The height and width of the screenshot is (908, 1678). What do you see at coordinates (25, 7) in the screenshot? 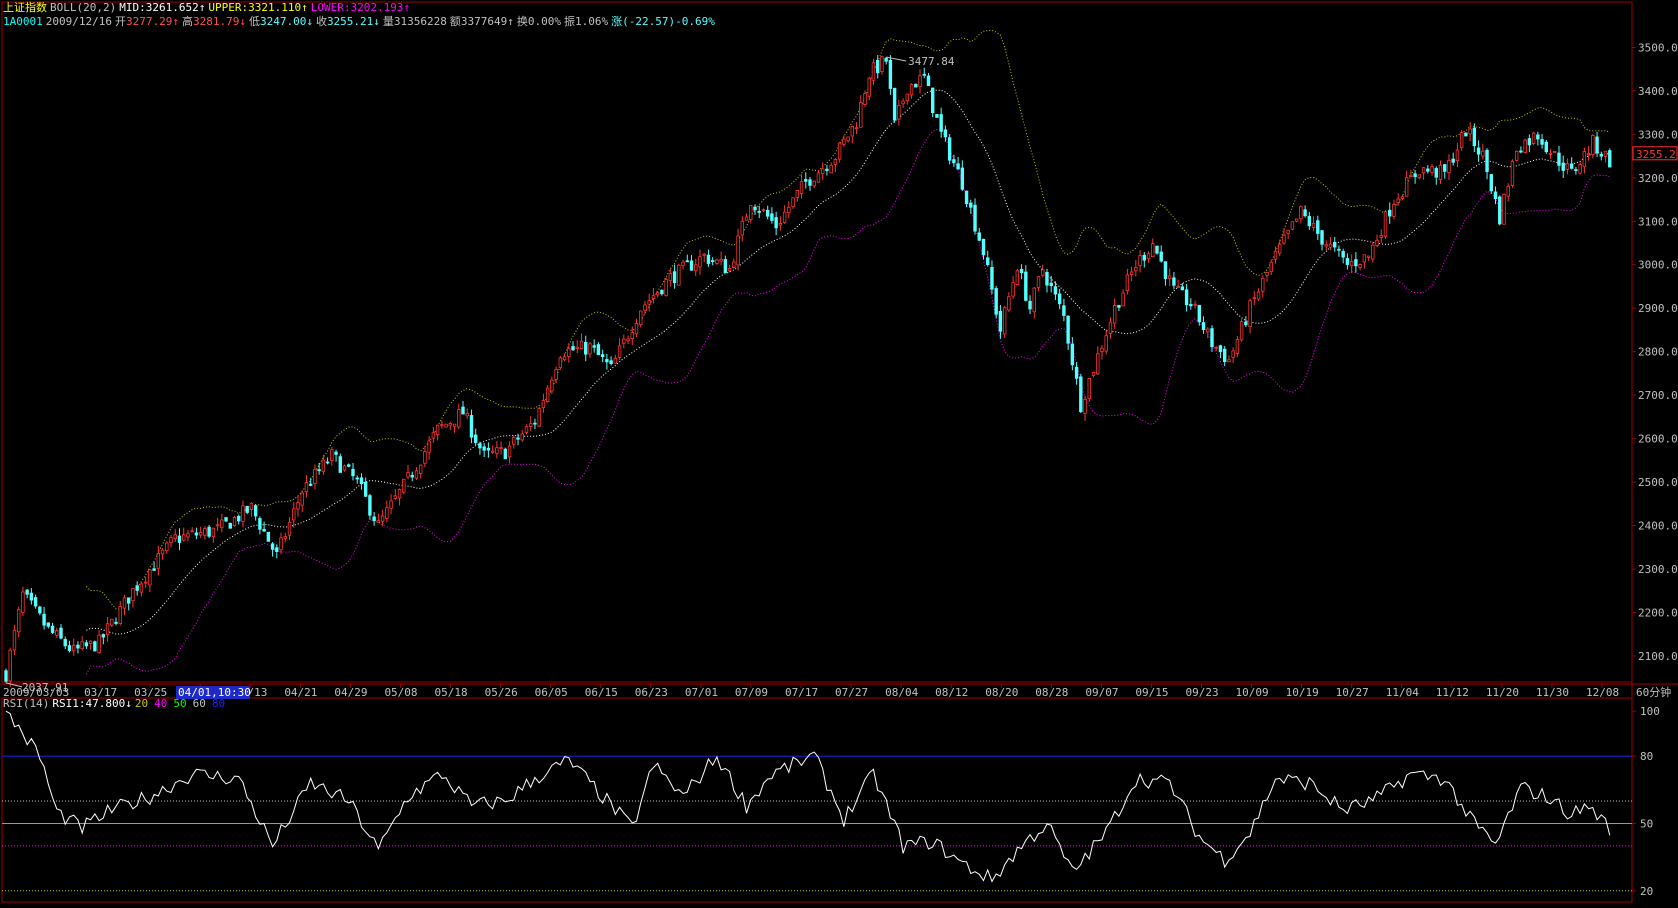
I see `index-name: 上证指数` at bounding box center [25, 7].